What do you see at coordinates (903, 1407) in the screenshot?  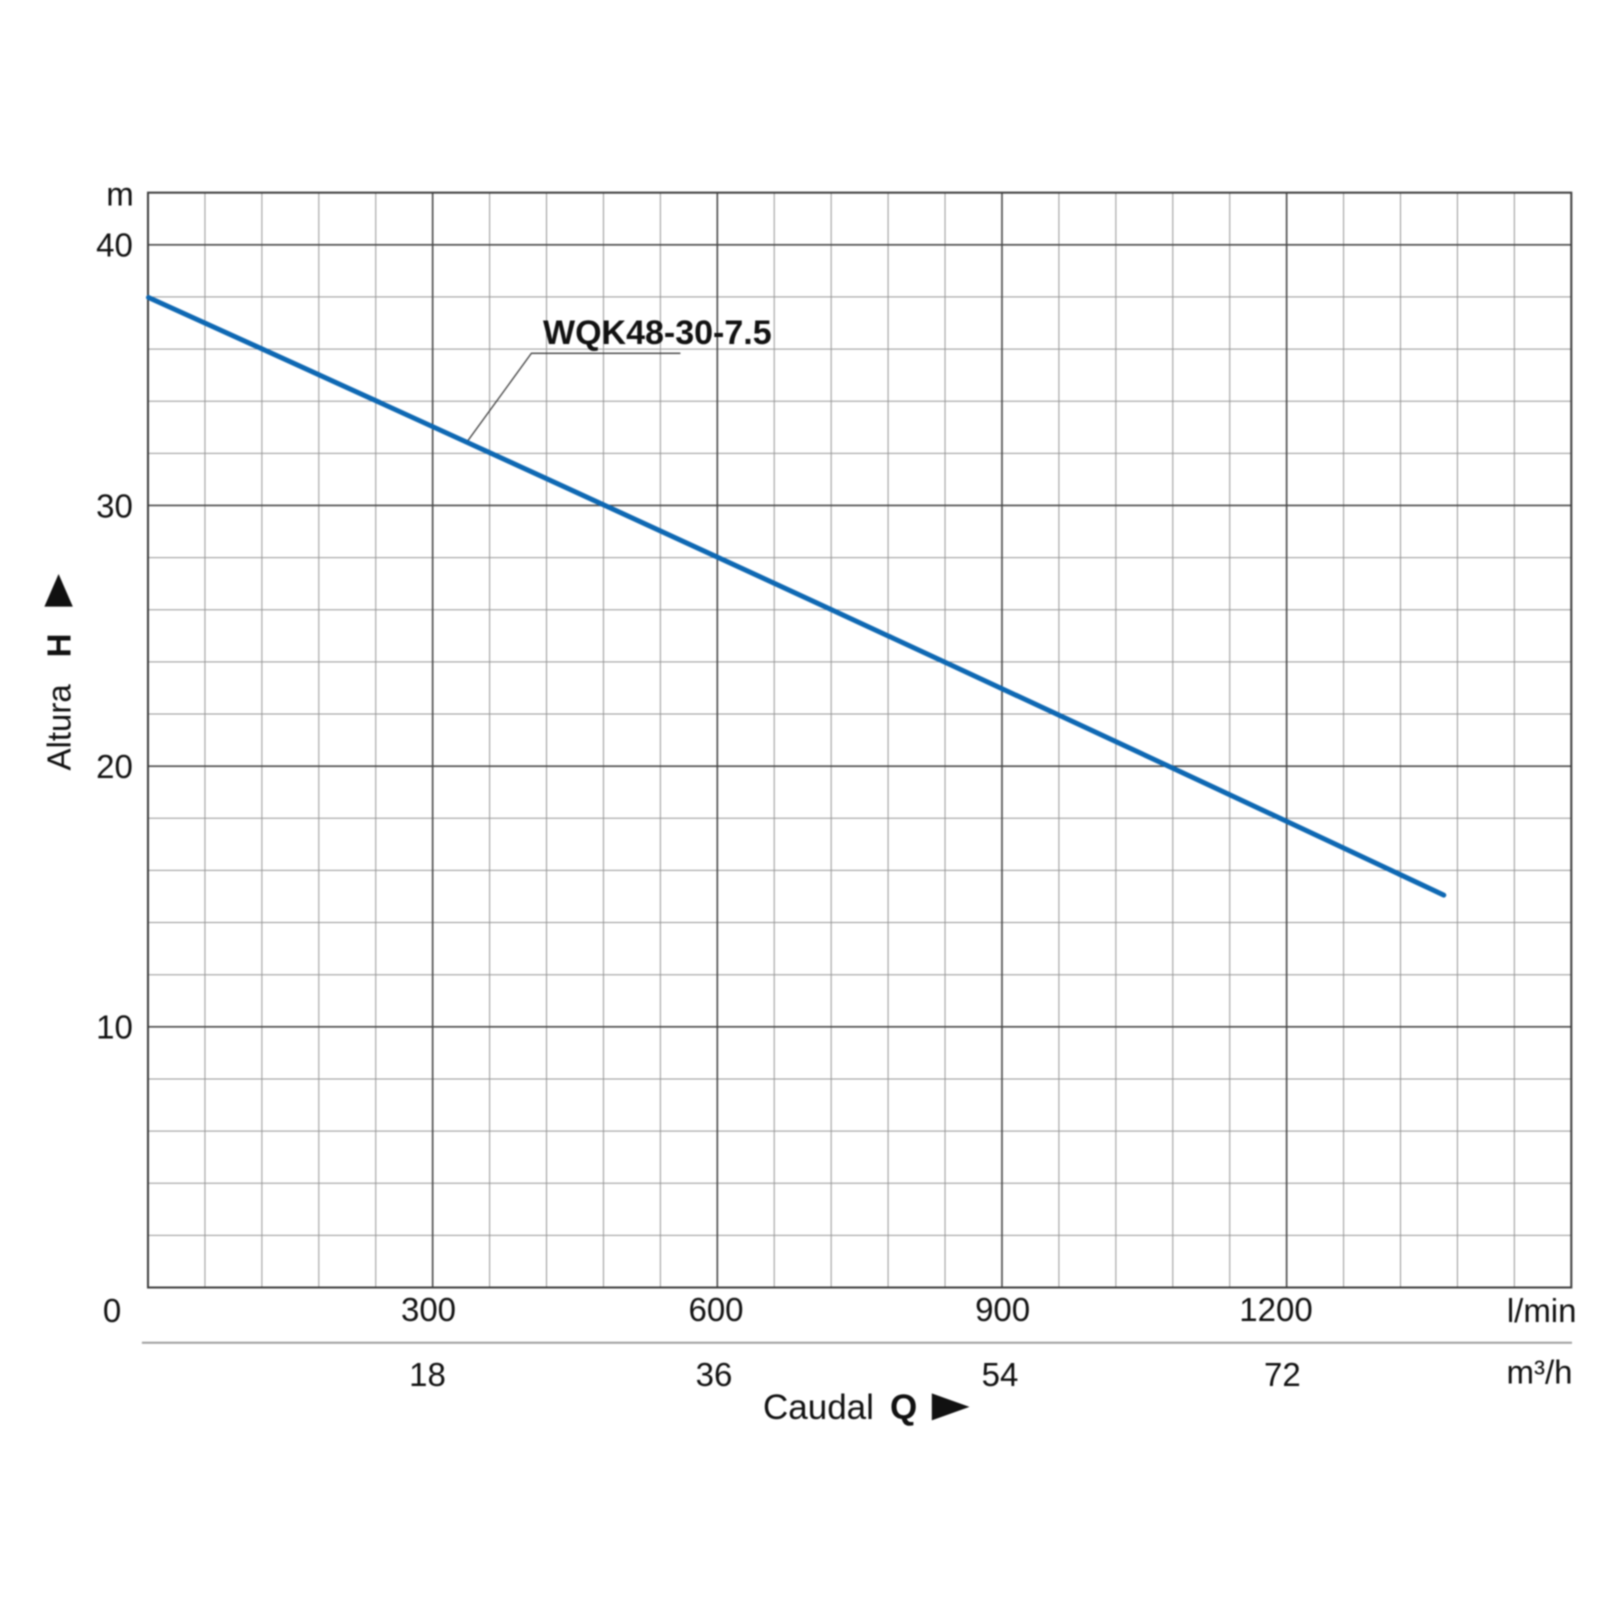 I see `svg-text: Q` at bounding box center [903, 1407].